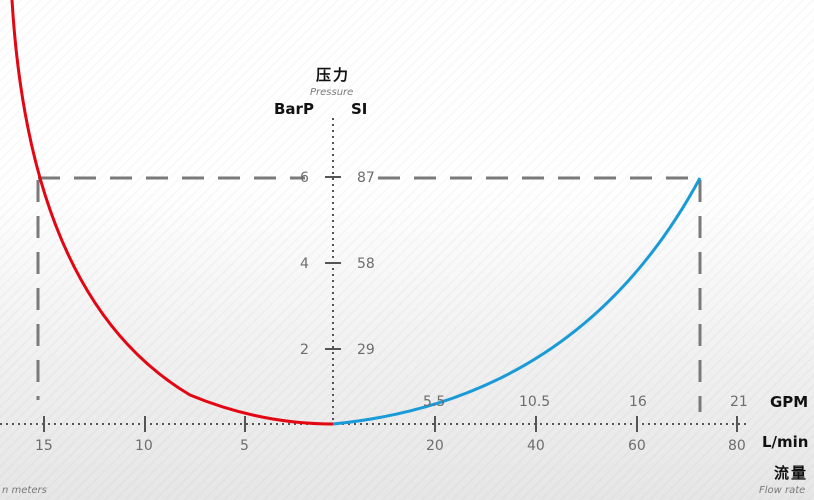 The width and height of the screenshot is (814, 500). Describe the element at coordinates (739, 402) in the screenshot. I see `gpm-tick-label-21: 21` at that location.